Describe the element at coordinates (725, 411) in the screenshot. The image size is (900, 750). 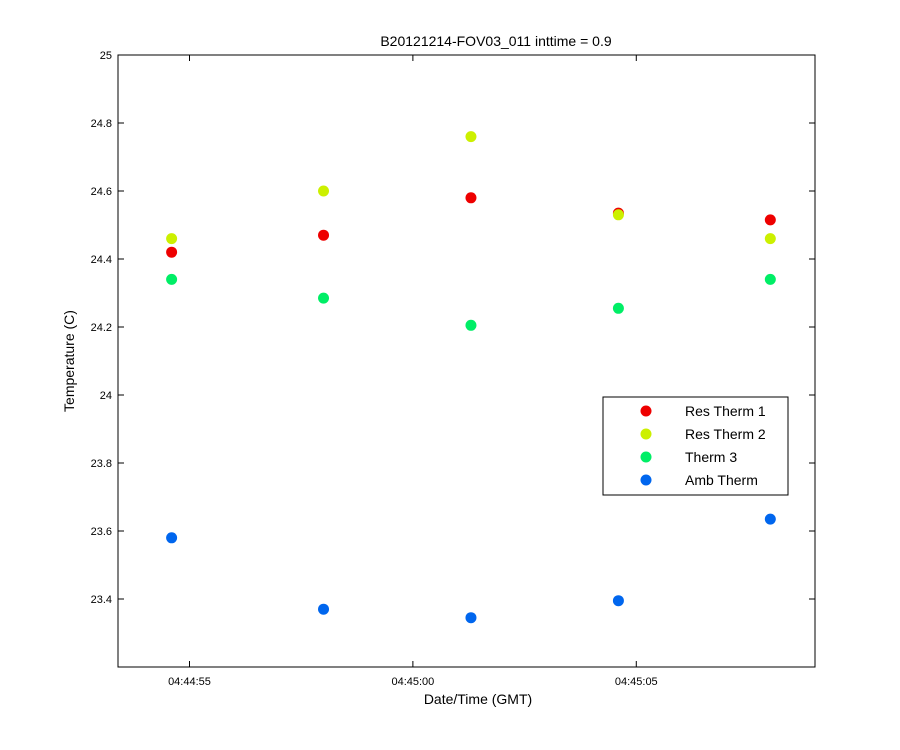
I see `legend-label: Res Therm 1` at that location.